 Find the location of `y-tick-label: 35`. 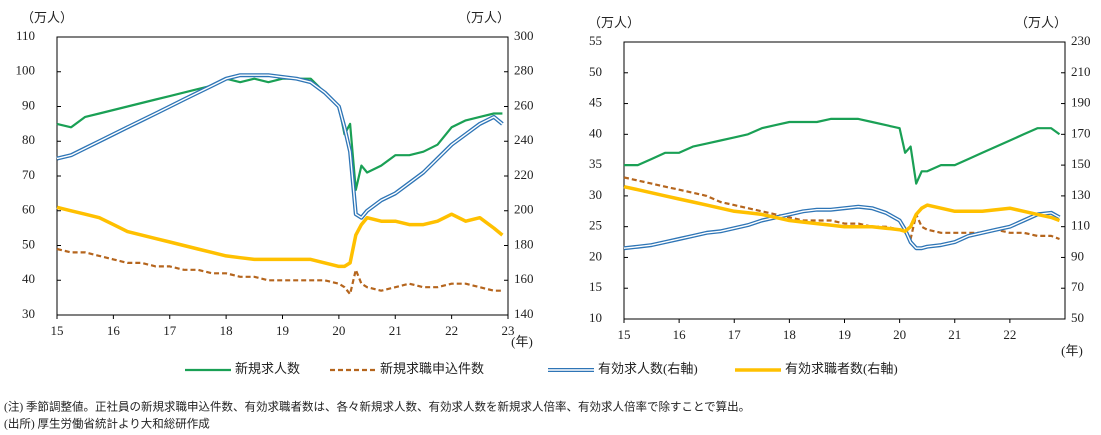

y-tick-label: 35 is located at coordinates (595, 163).